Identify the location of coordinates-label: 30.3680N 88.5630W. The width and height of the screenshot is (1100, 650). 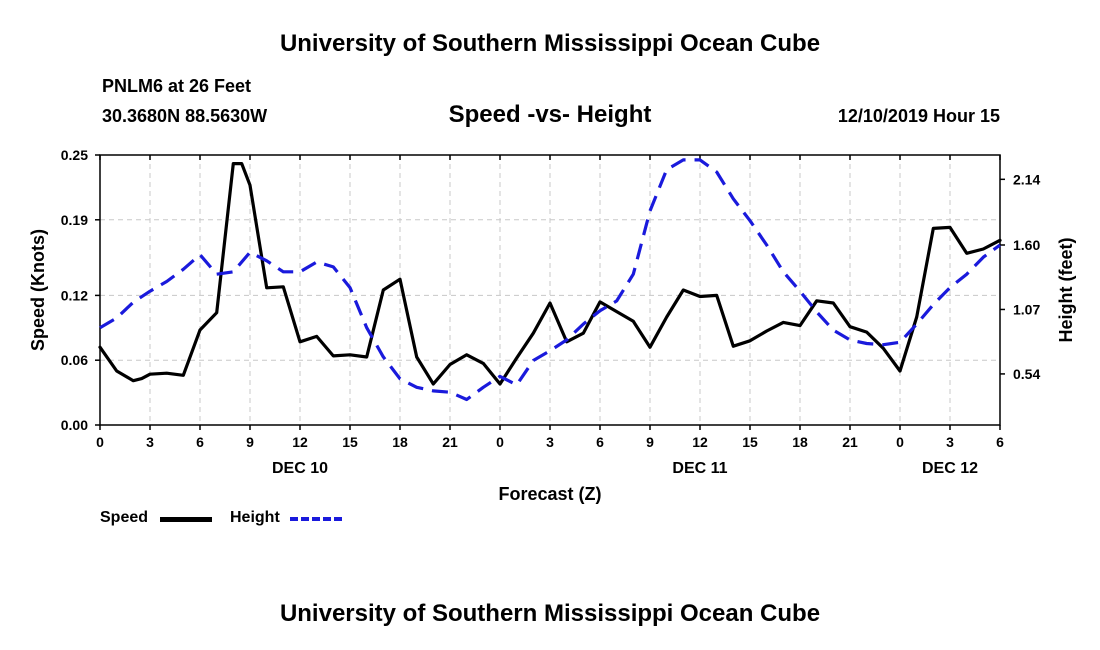
(185, 116).